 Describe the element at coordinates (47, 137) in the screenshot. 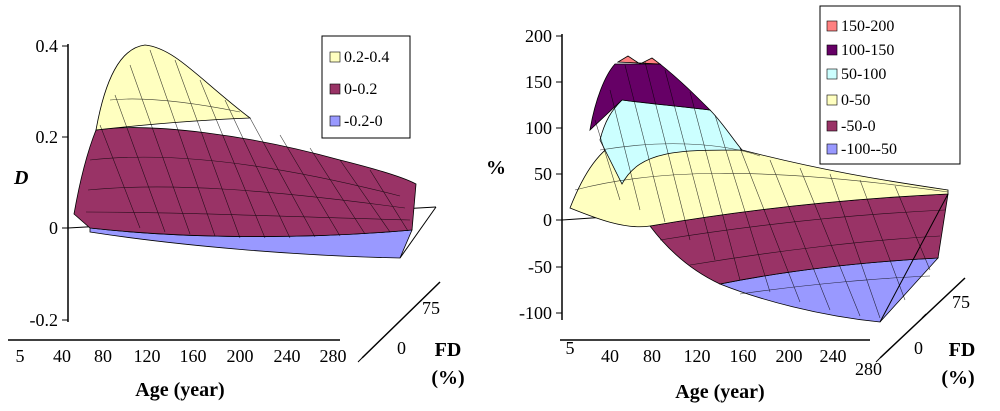

I see `left-z-tick-label: 0.2` at that location.